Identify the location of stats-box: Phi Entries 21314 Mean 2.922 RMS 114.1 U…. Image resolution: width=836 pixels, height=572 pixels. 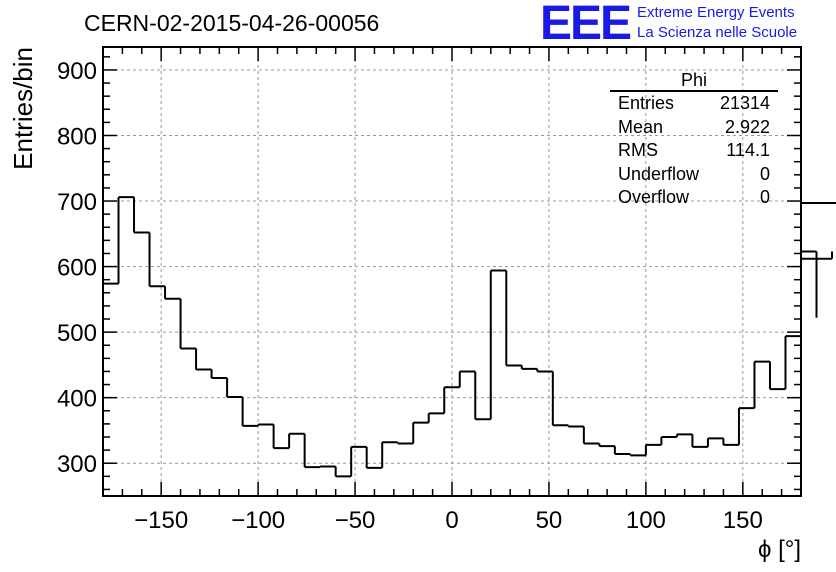
(694, 140).